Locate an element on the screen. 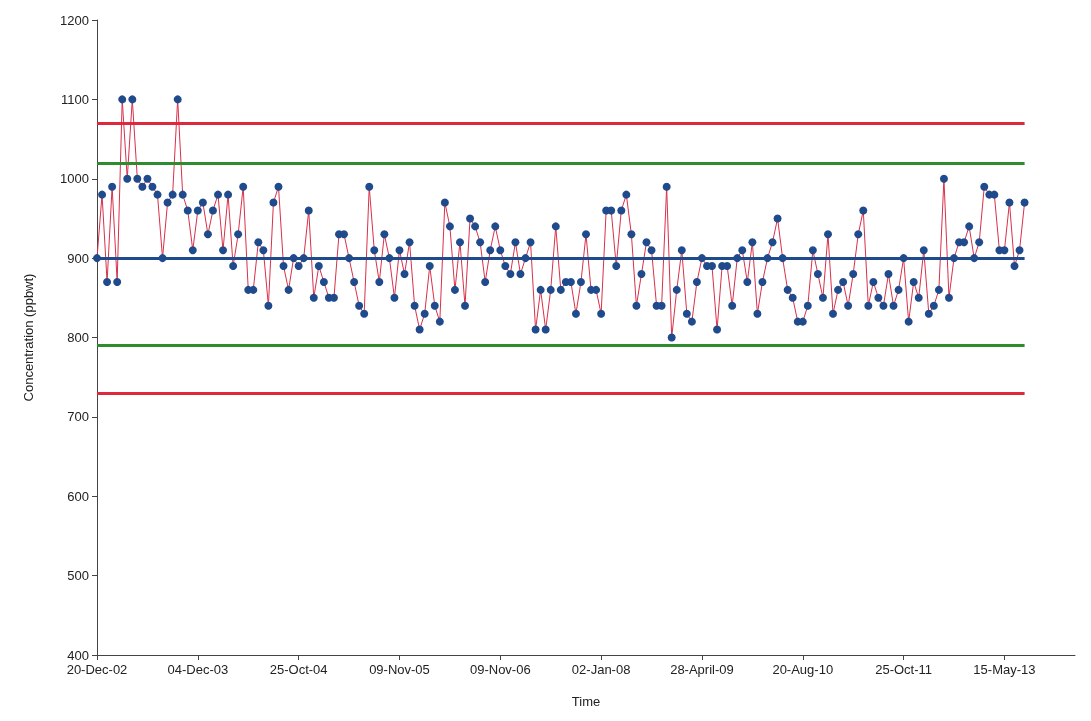 The width and height of the screenshot is (1091, 721). x-tick-label: 09-Nov-05 is located at coordinates (399, 669).